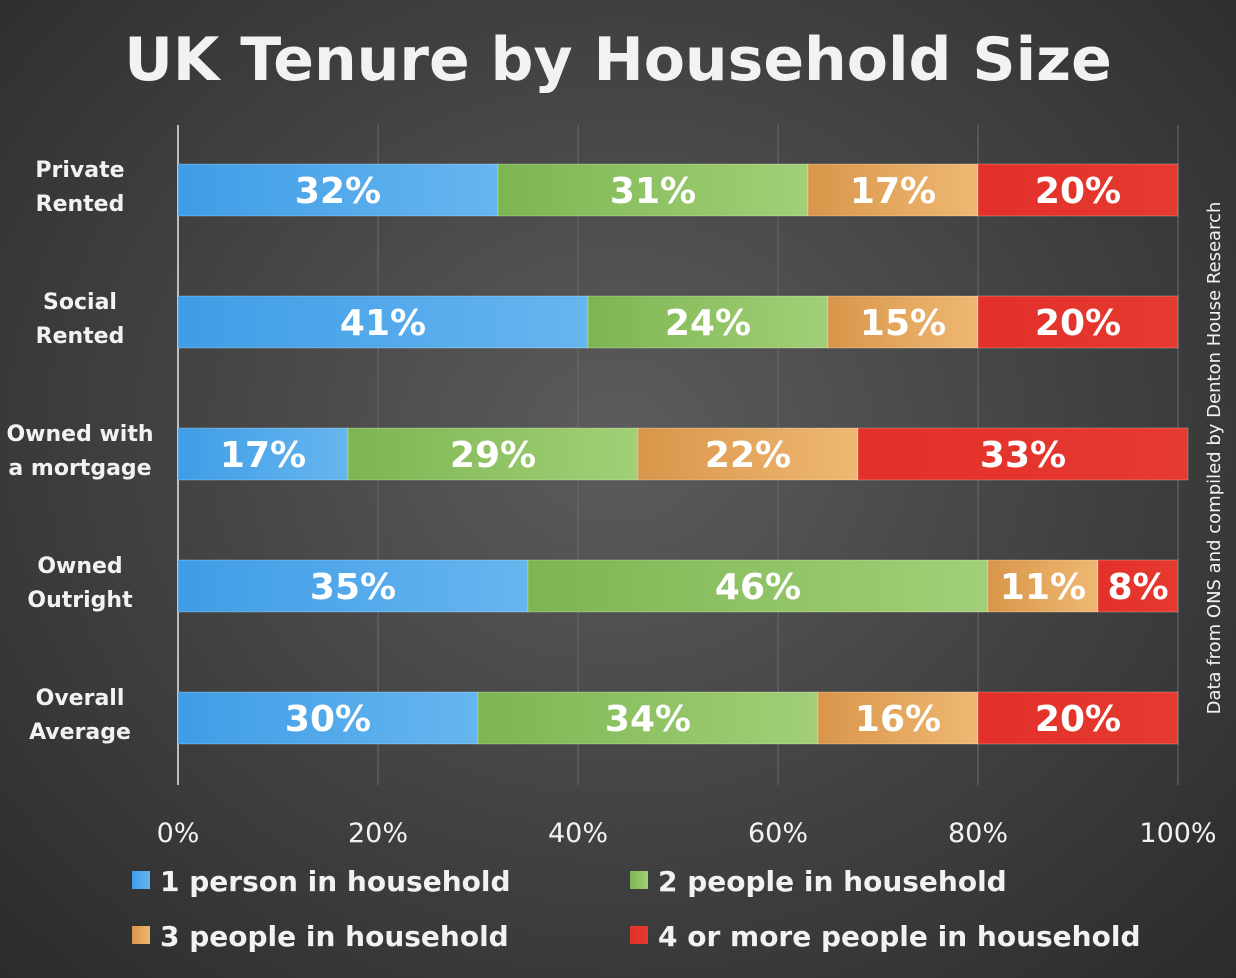 This screenshot has height=978, width=1236. I want to click on chart-title: UK Tenure by Household Size, so click(618, 60).